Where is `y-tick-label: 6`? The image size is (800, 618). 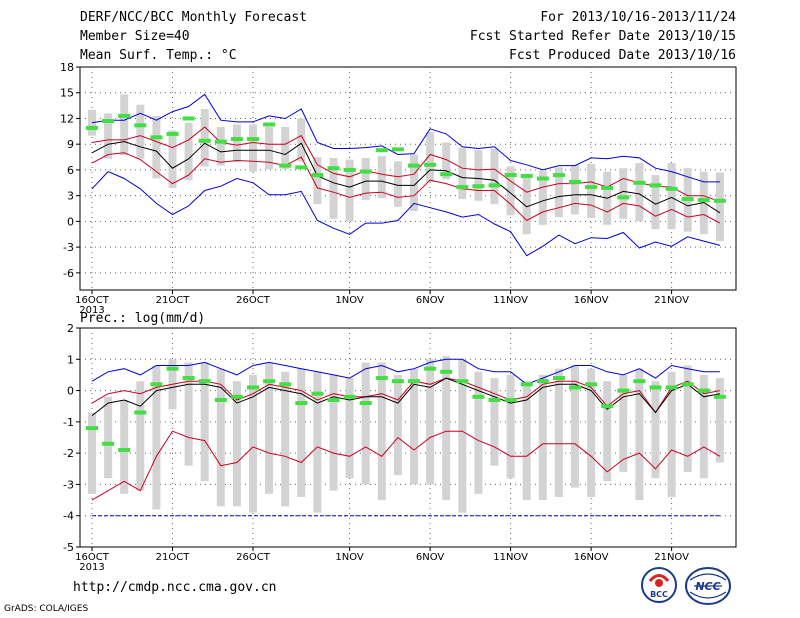 y-tick-label: 6 is located at coordinates (70, 170).